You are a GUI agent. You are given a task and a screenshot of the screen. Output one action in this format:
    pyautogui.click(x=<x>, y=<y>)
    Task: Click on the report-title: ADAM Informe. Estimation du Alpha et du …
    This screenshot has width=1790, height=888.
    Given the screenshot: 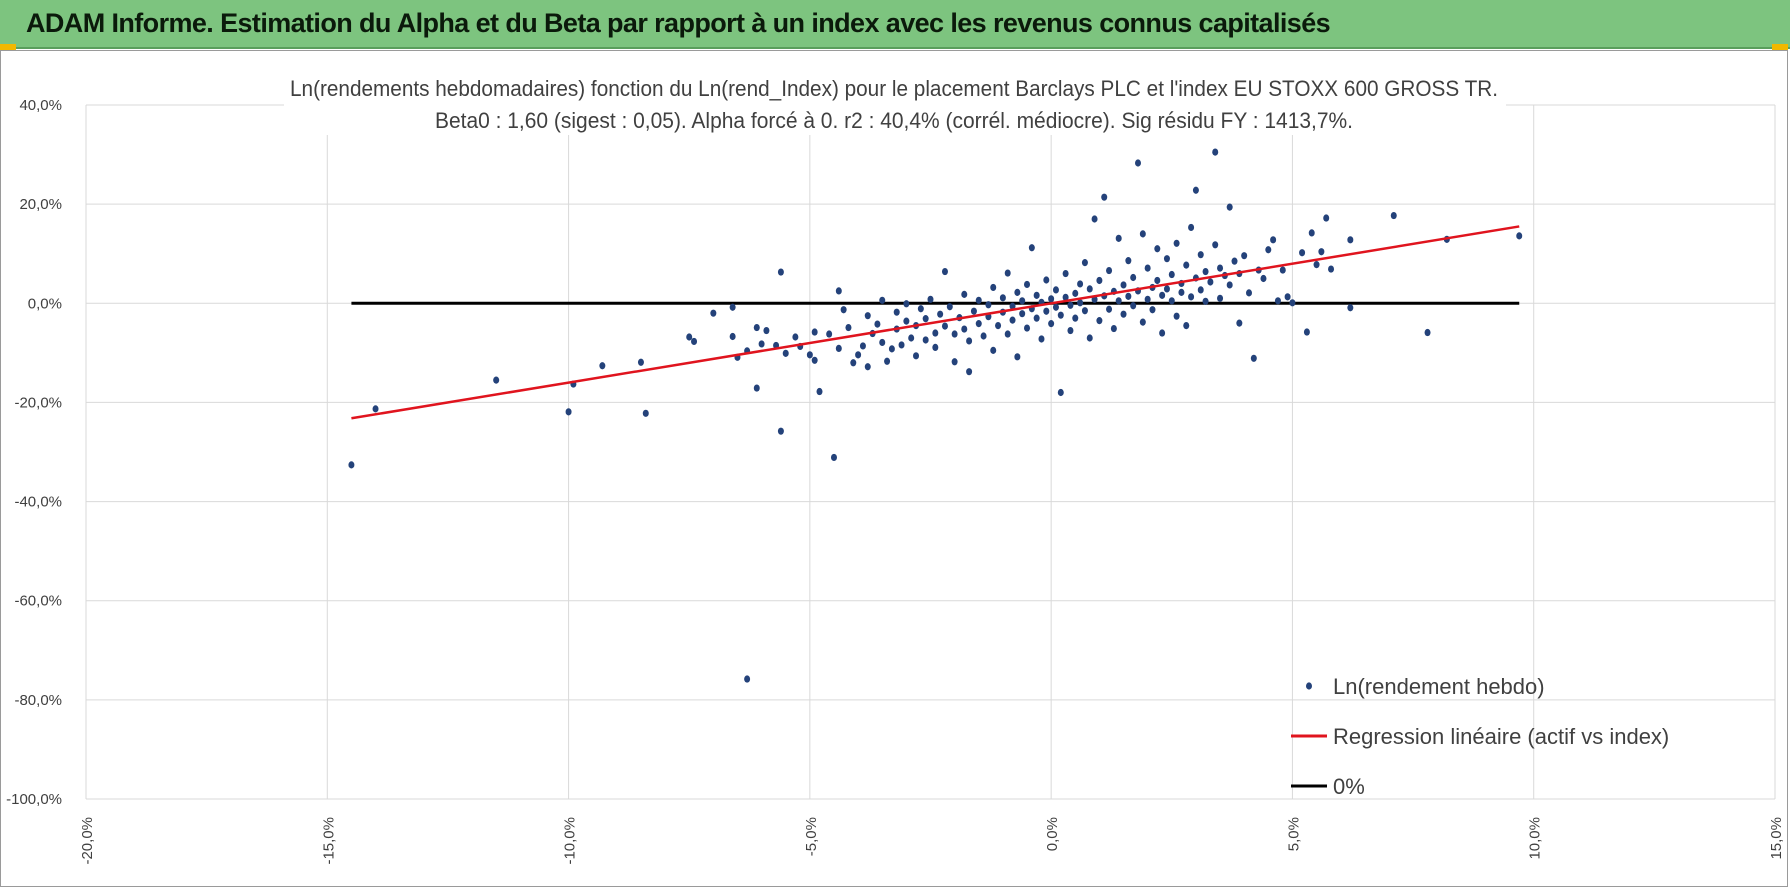 What is the action you would take?
    pyautogui.click(x=678, y=23)
    